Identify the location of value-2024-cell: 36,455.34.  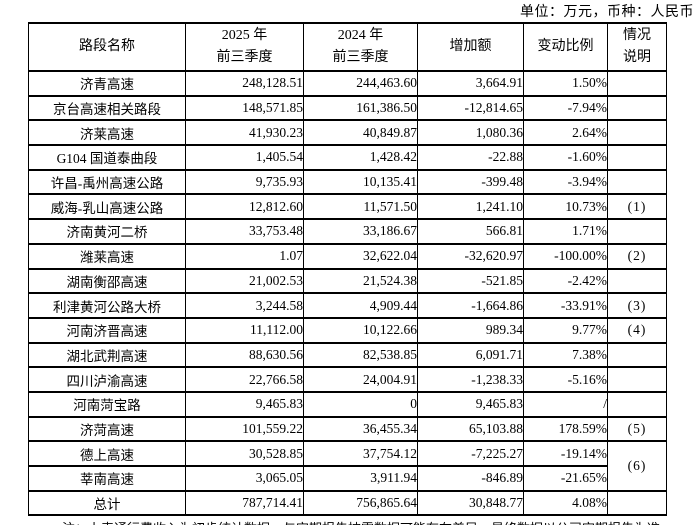
(360, 429).